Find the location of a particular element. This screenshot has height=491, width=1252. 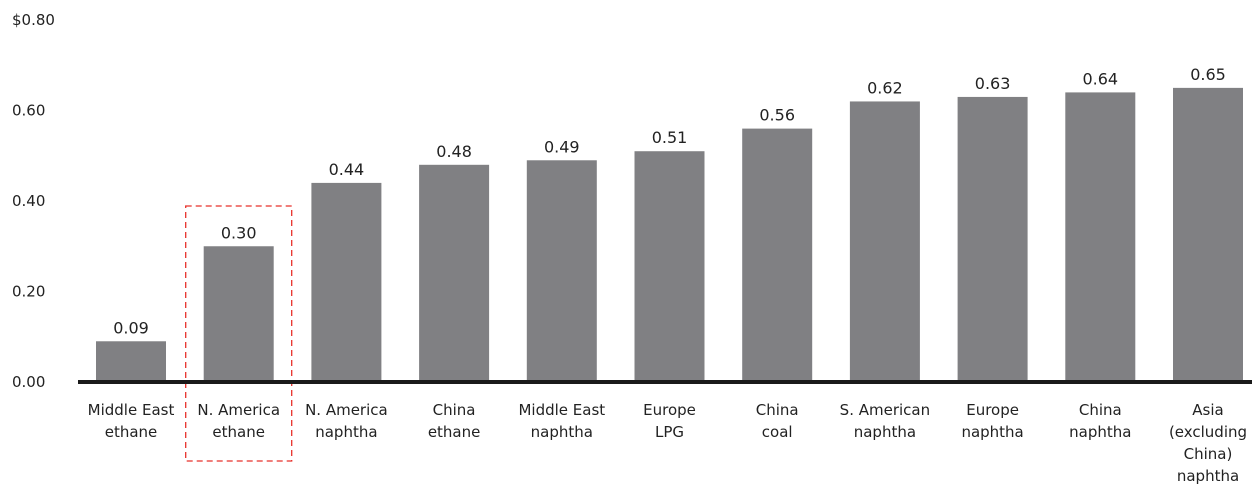

highlight-dashed-box is located at coordinates (239, 333).